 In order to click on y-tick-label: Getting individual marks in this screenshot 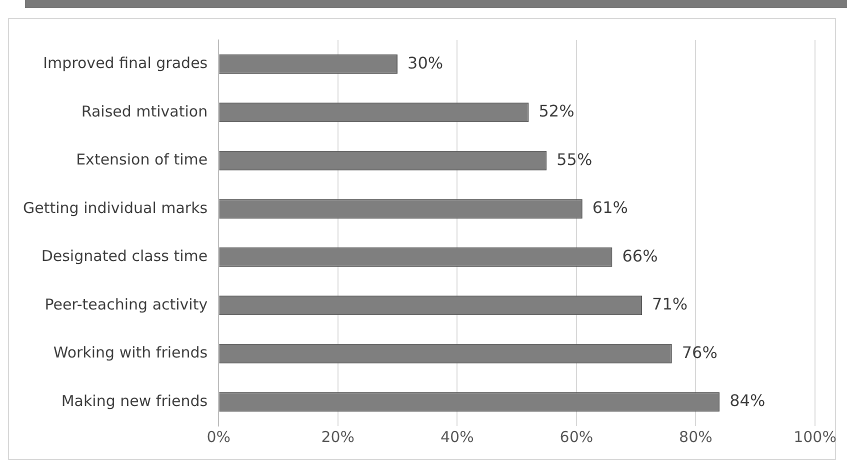, I will do `click(115, 207)`.